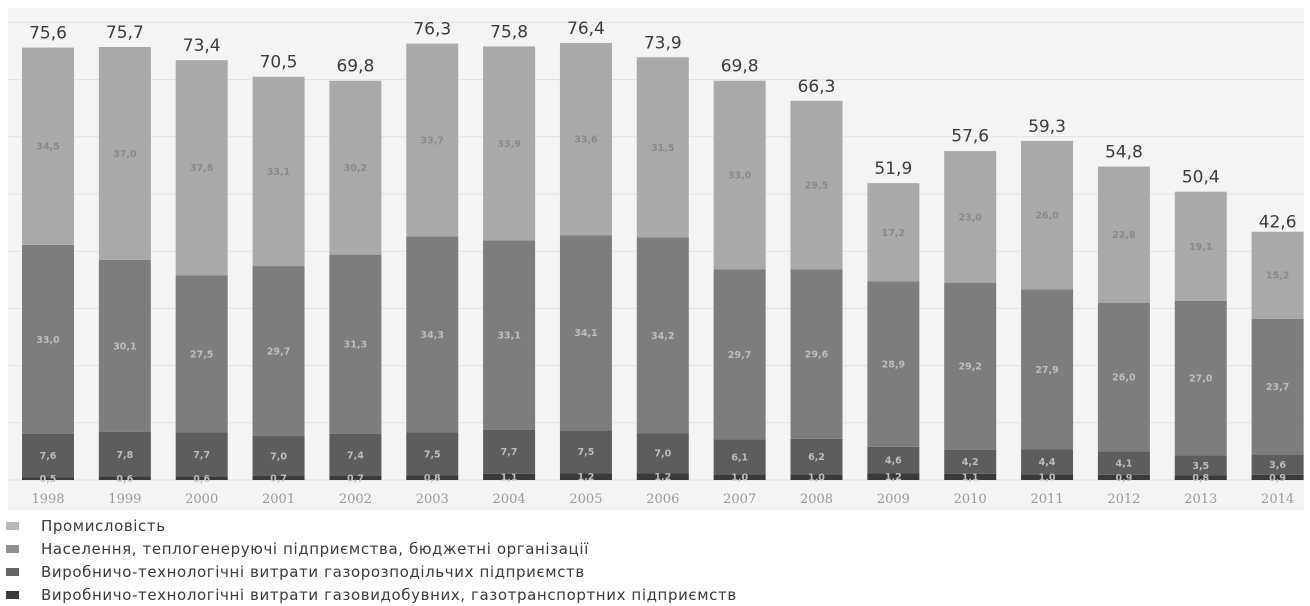 The height and width of the screenshot is (606, 1310). I want to click on total-value-label: 70,5, so click(279, 63).